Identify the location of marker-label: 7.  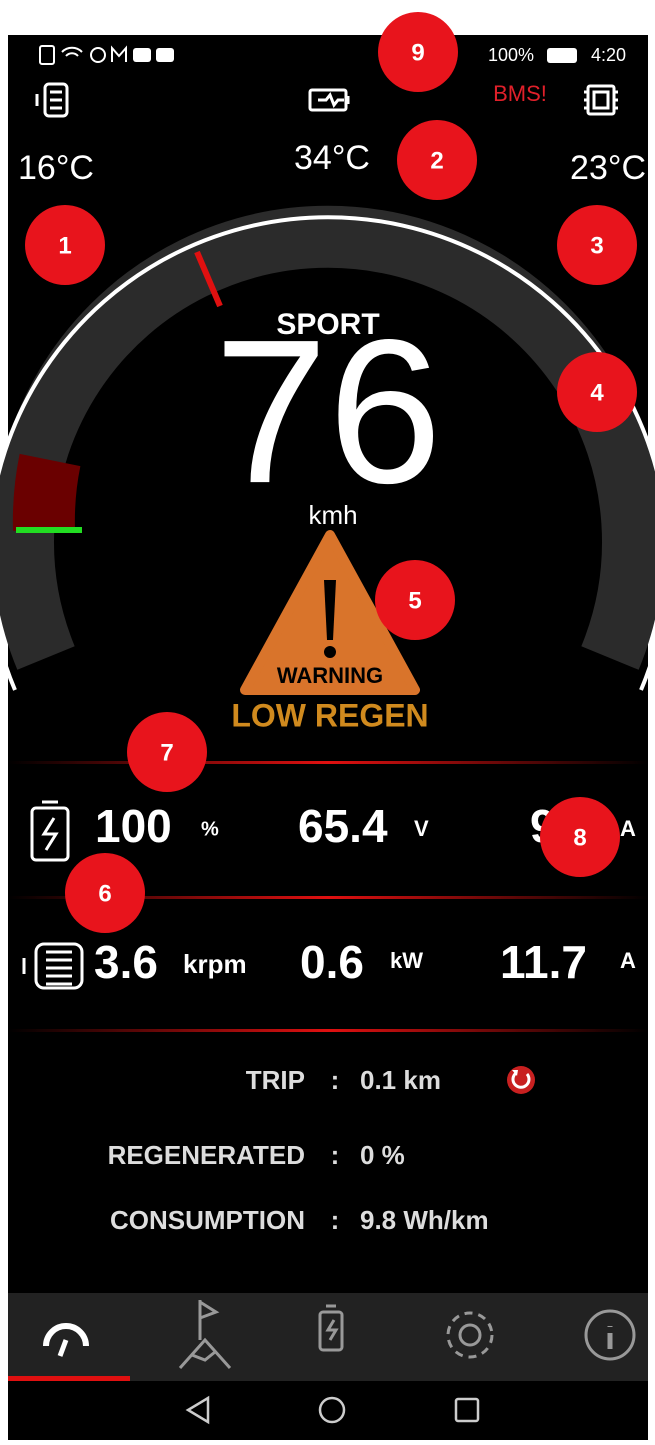
(166, 752).